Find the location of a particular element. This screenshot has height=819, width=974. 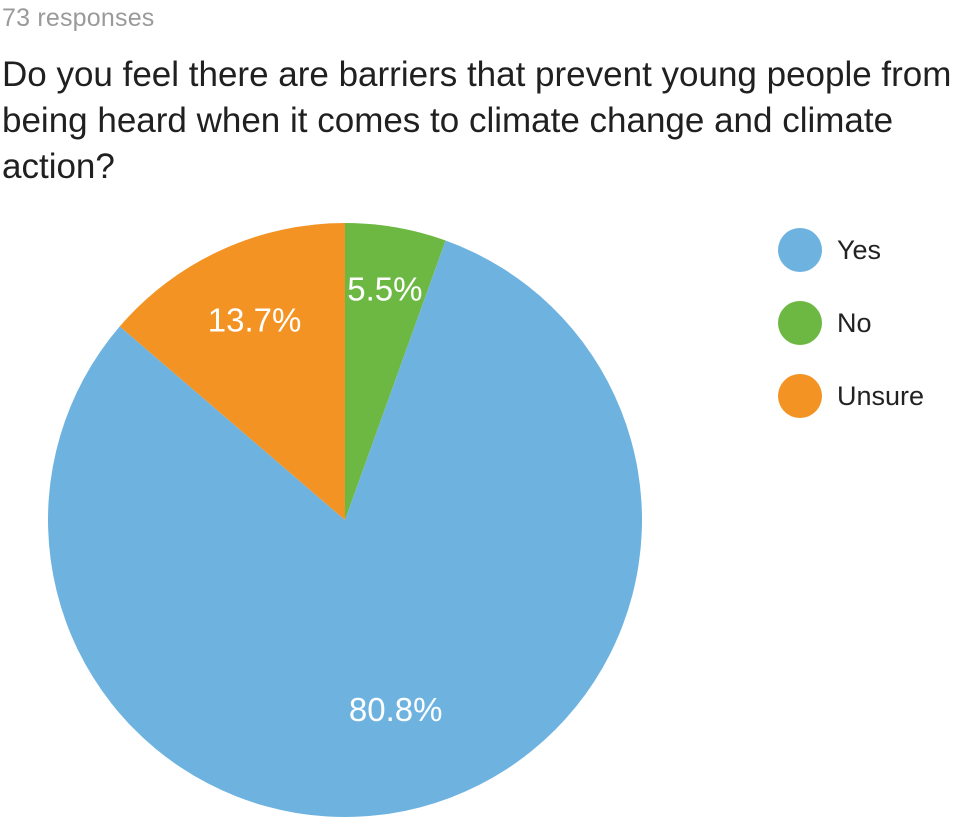

legend-swatch-unsure is located at coordinates (800, 396).